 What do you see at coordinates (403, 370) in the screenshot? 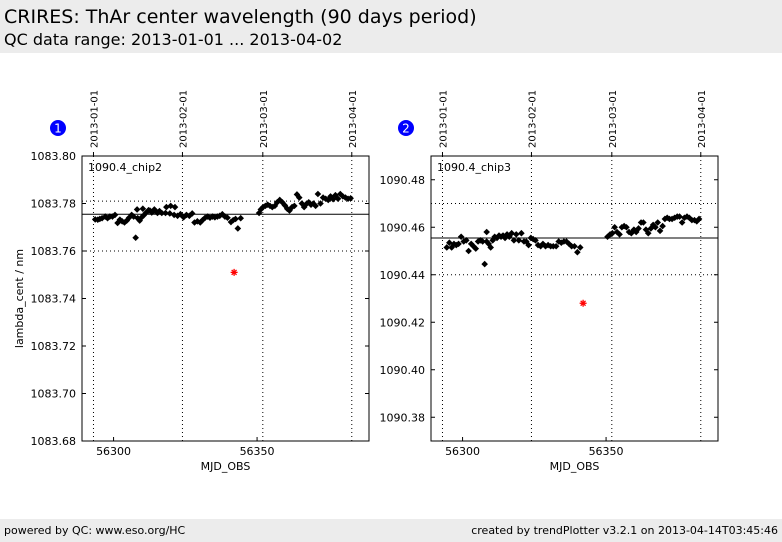
I see `y-tick-label: 1090.40` at bounding box center [403, 370].